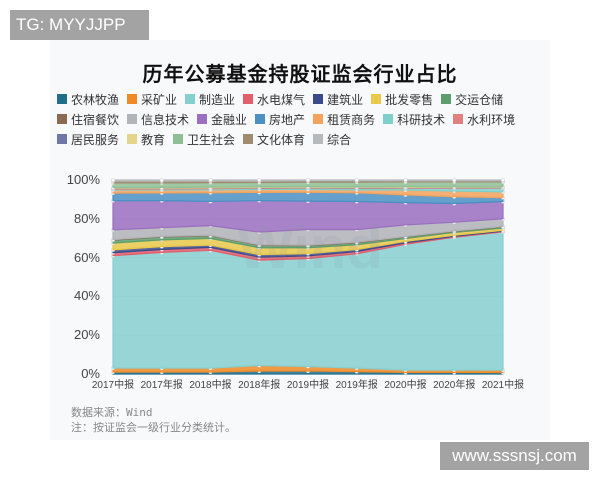  I want to click on legend-label: 卫生社会, so click(211, 139).